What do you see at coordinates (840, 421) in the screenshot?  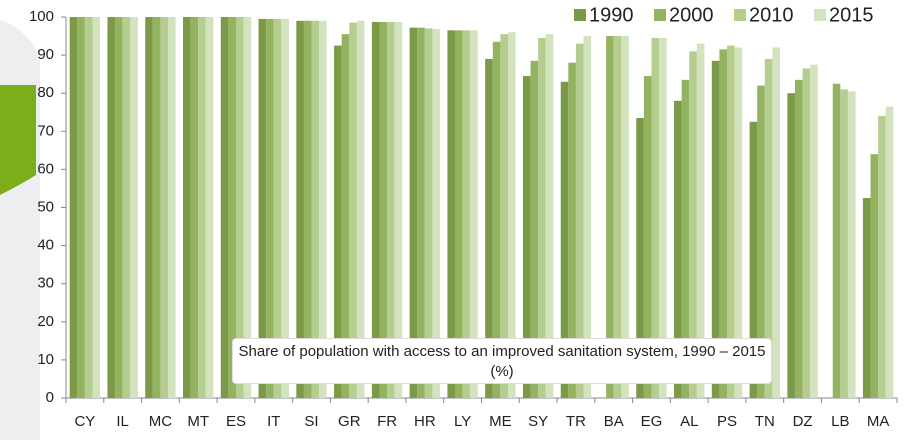 I see `x-tick-label: LB` at bounding box center [840, 421].